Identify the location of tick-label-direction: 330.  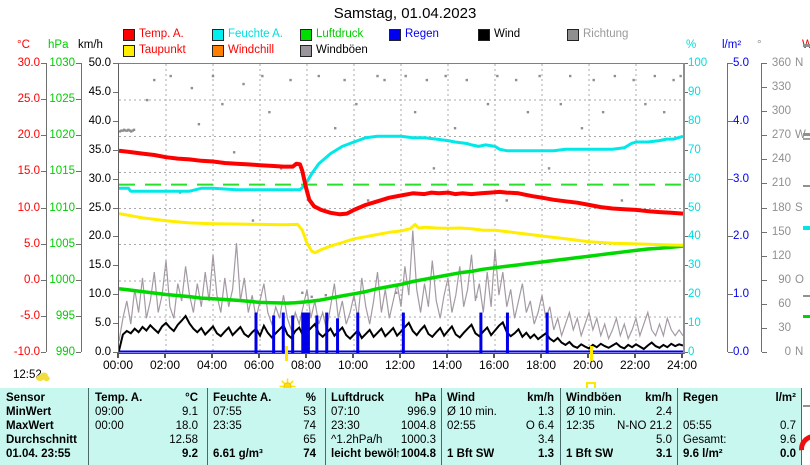
(781, 87).